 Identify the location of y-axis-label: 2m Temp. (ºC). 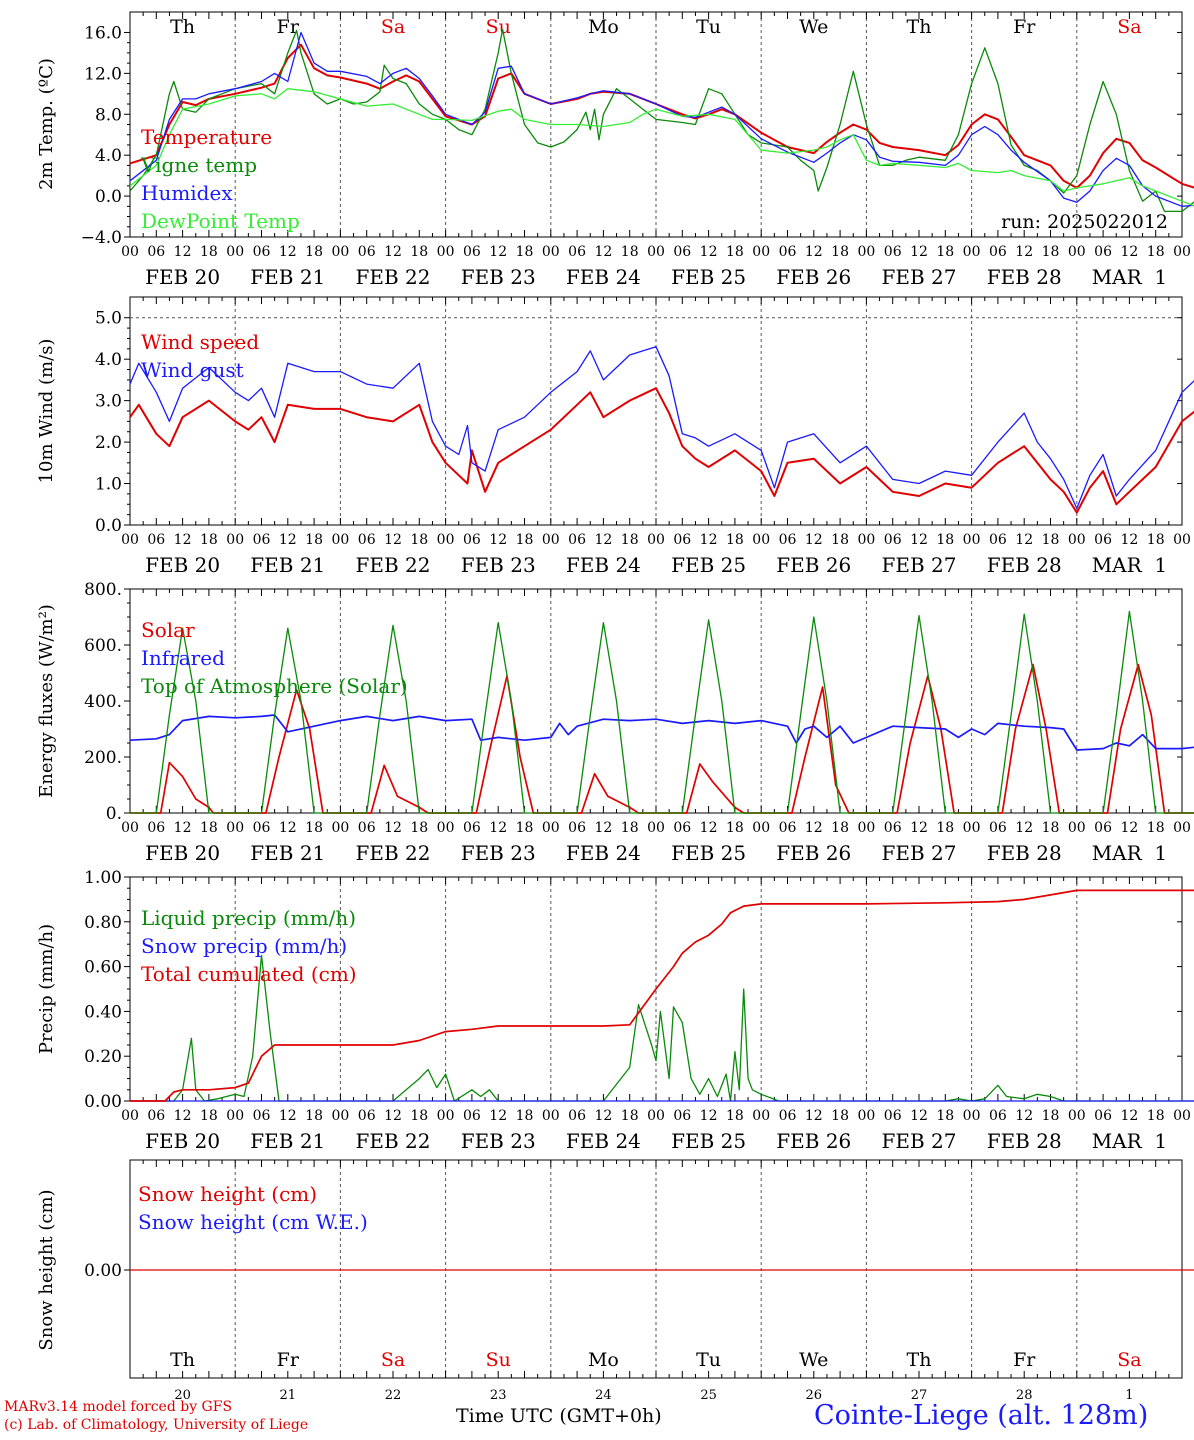
(46, 124).